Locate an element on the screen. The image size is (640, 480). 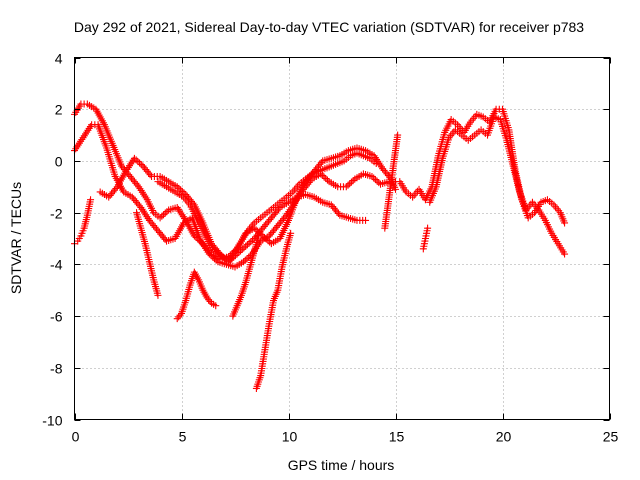
y-tick-label: -10 is located at coordinates (52, 421).